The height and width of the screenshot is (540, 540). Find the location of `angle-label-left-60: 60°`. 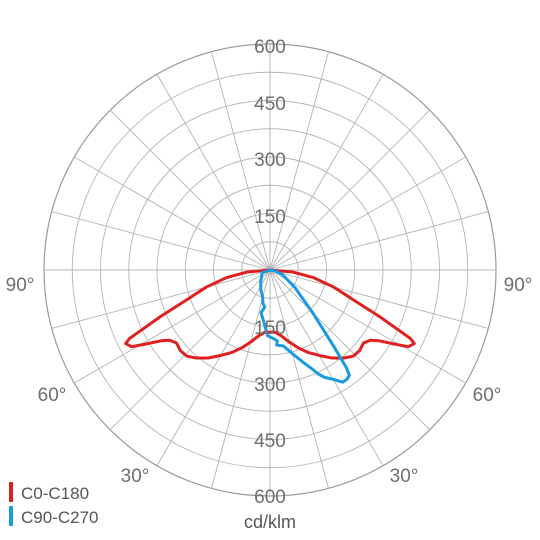

angle-label-left-60: 60° is located at coordinates (52, 395).